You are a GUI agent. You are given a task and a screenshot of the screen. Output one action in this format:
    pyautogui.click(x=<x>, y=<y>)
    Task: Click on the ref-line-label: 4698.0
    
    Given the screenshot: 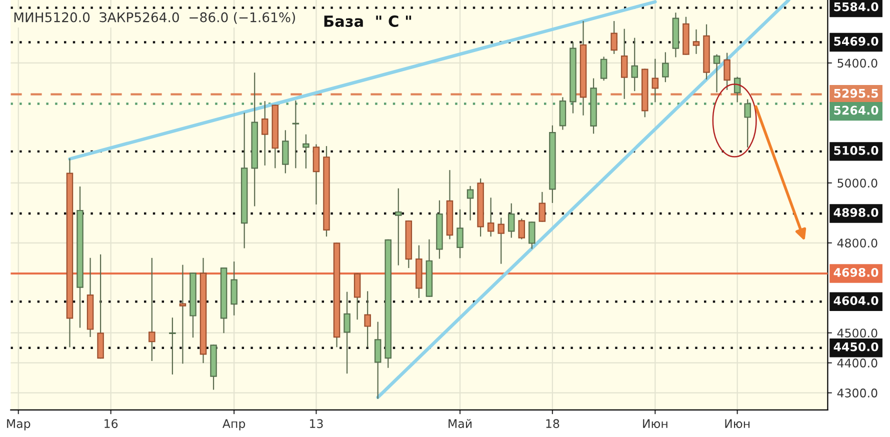 What is the action you would take?
    pyautogui.click(x=856, y=272)
    